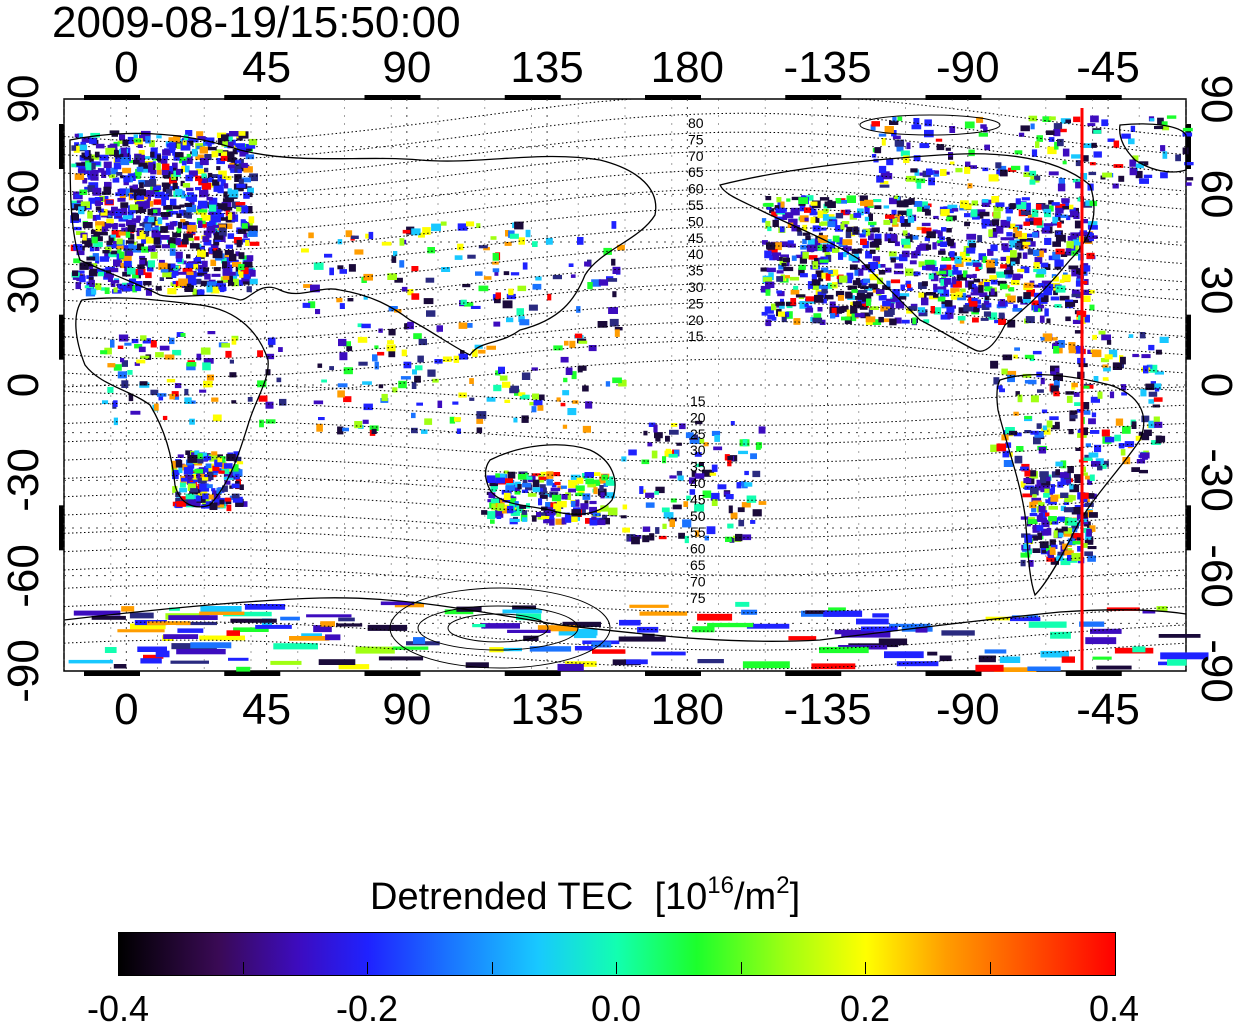 This screenshot has height=1030, width=1240. Describe the element at coordinates (696, 303) in the screenshot. I see `contour-label-north: 25` at that location.